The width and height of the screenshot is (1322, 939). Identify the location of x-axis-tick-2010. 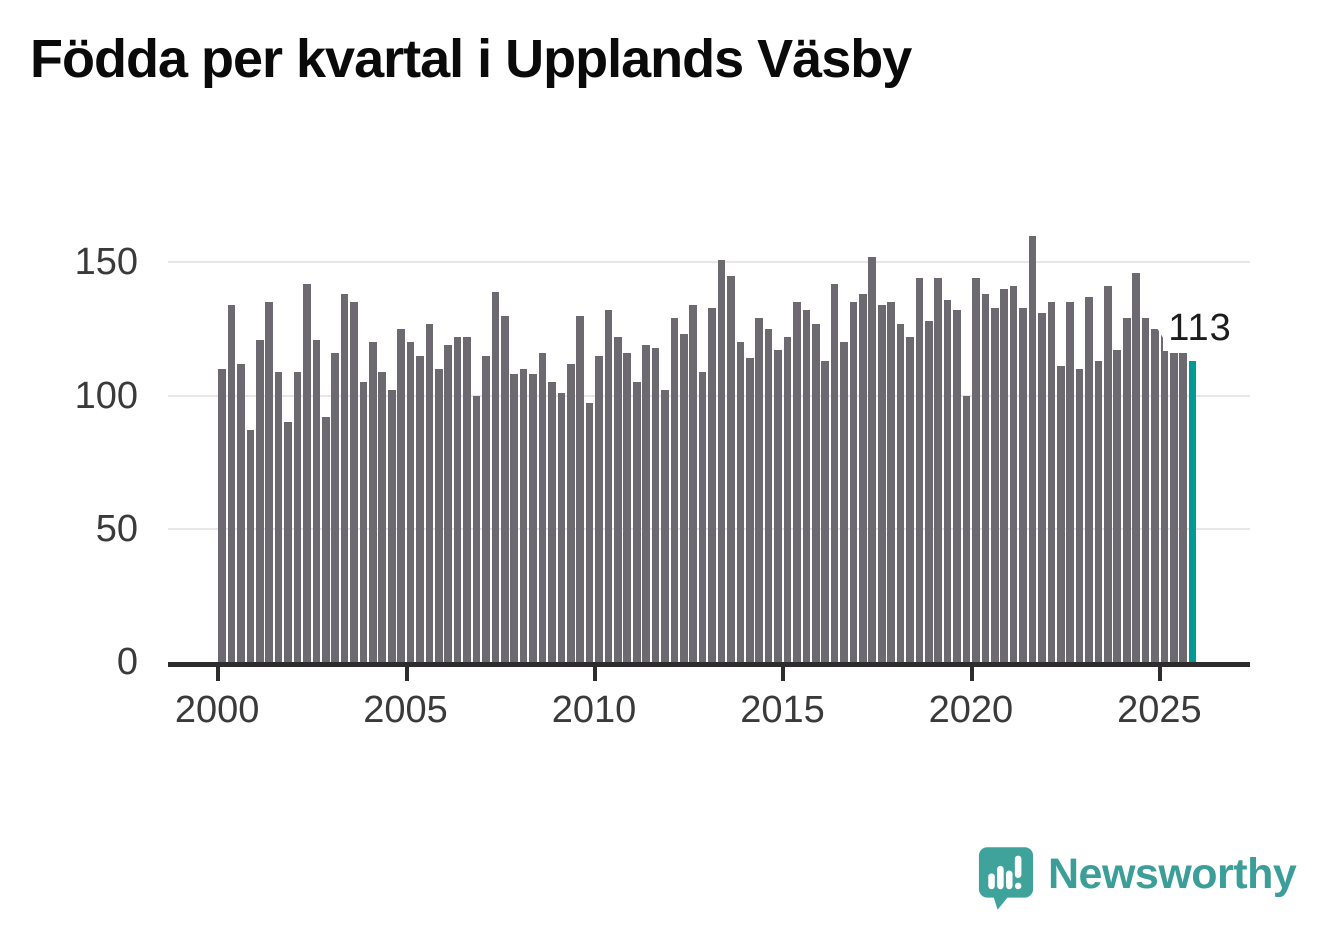
(595, 674).